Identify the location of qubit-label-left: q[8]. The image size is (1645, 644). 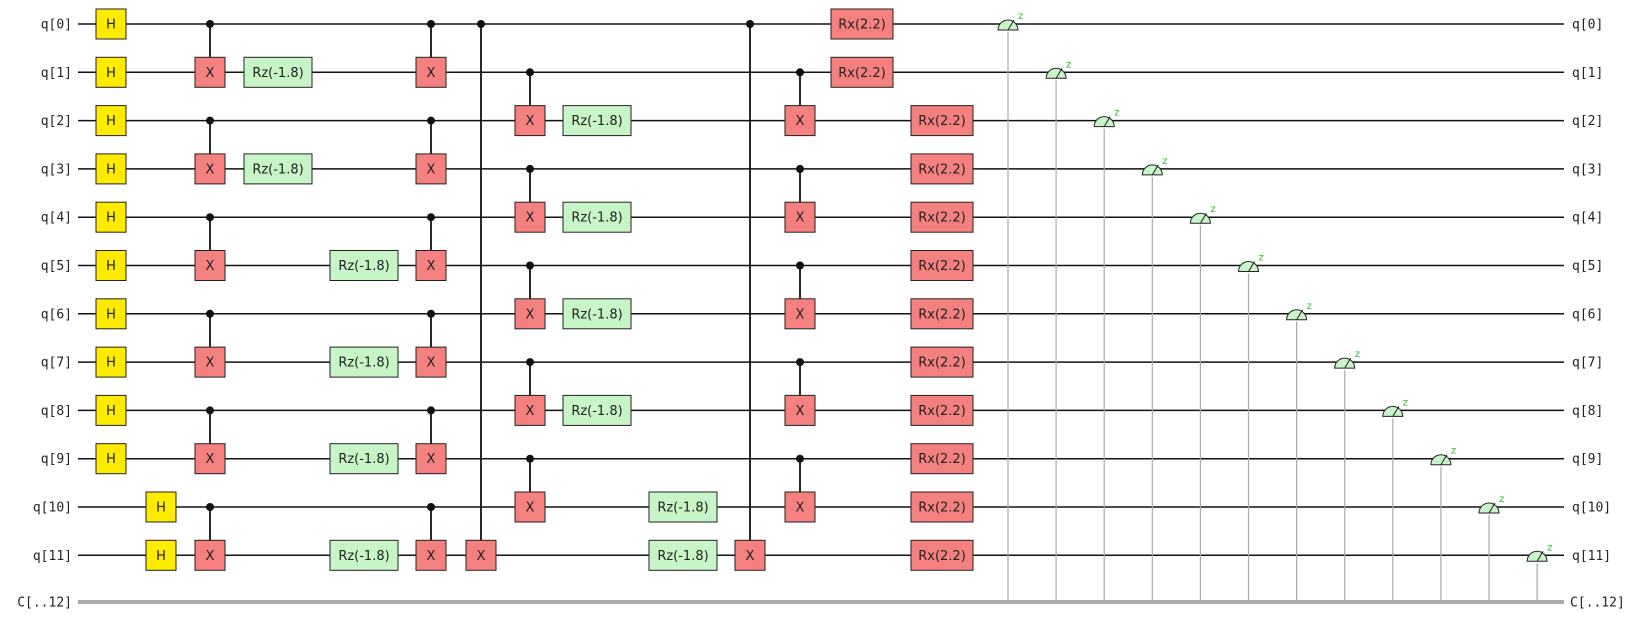
(56, 411).